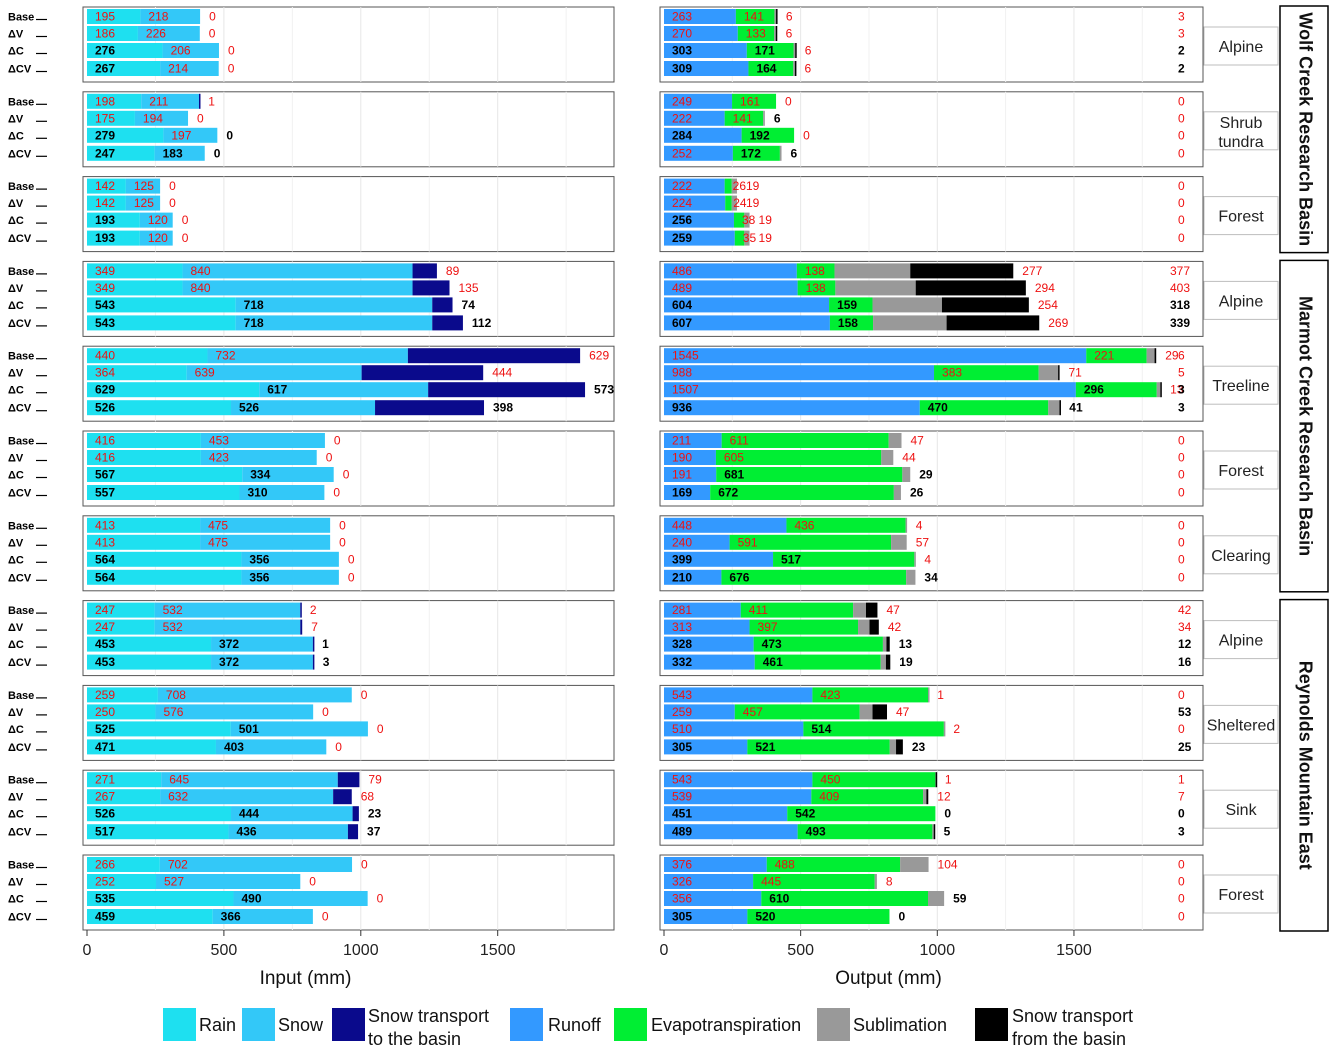  I want to click on value-label-transport_out: 403, so click(1180, 288).